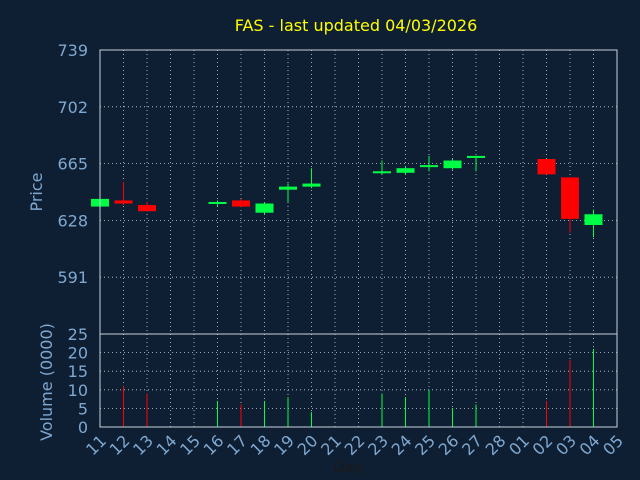 This screenshot has width=640, height=480. What do you see at coordinates (72, 50) in the screenshot?
I see `price-tick-label: 739` at bounding box center [72, 50].